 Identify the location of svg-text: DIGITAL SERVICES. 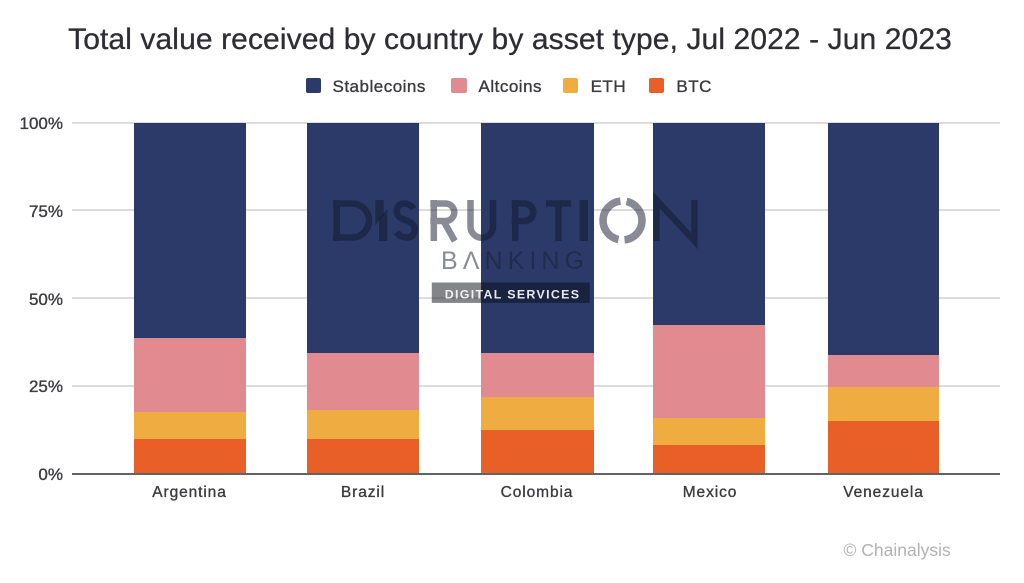
(512, 294).